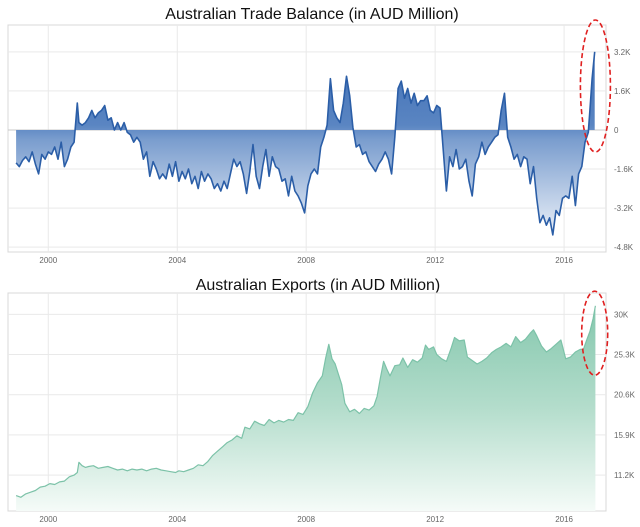 The width and height of the screenshot is (640, 527). Describe the element at coordinates (622, 91) in the screenshot. I see `y-tick-label: 1.6K` at that location.